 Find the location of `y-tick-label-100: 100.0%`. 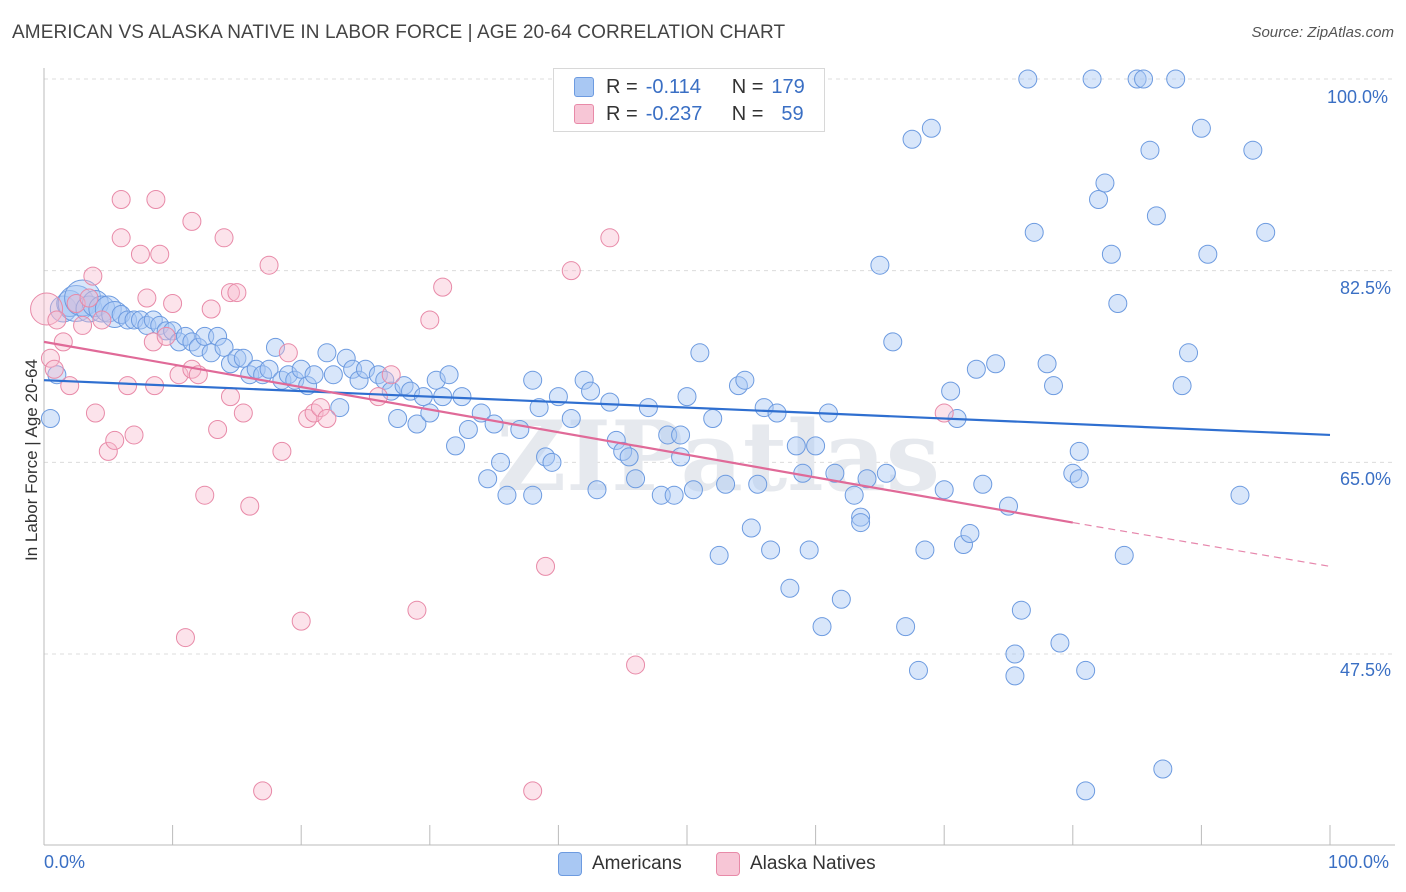

y-tick-label-100: 100.0% is located at coordinates (1358, 97).